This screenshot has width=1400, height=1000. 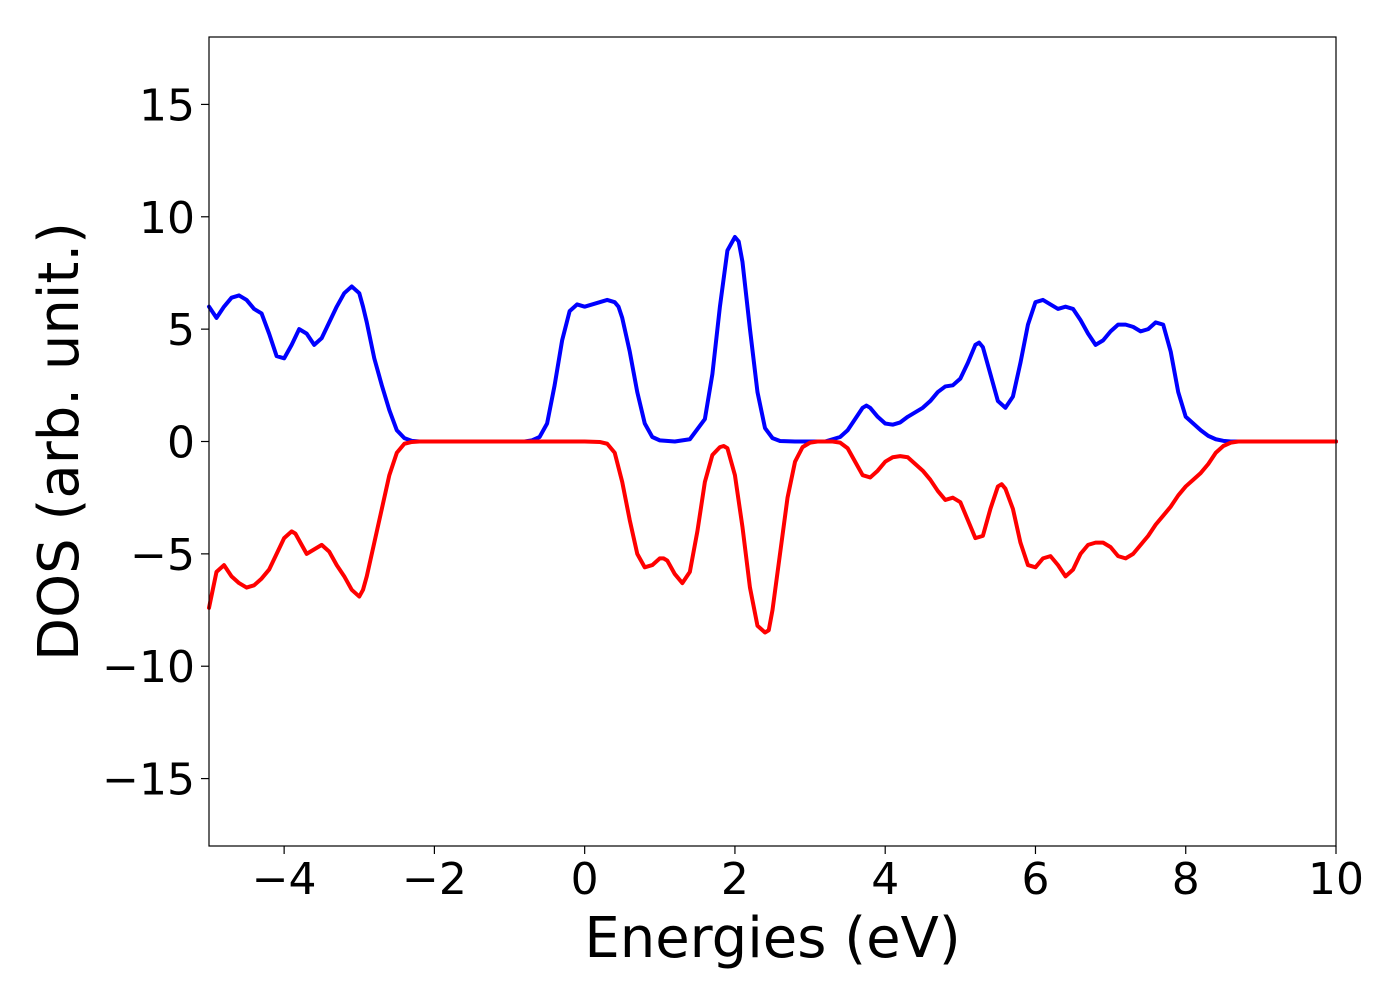 I want to click on y-tick-label: −5, so click(x=162, y=555).